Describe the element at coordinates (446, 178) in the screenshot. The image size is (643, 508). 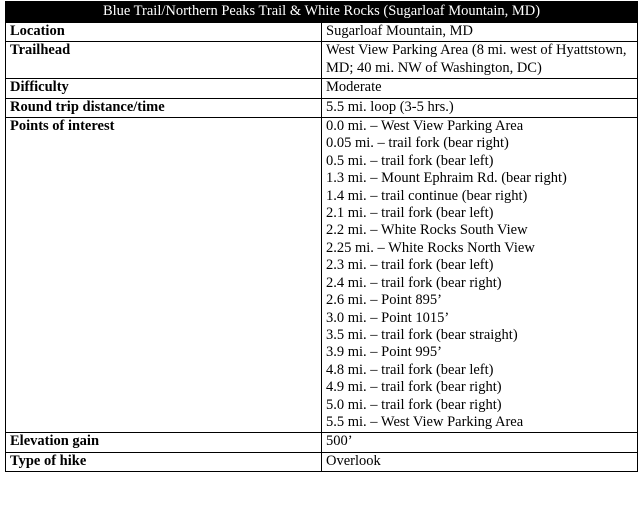
I see `point-of-interest-item: 1.3 mi. – Mount Ephraim Rd. (bear right)` at that location.